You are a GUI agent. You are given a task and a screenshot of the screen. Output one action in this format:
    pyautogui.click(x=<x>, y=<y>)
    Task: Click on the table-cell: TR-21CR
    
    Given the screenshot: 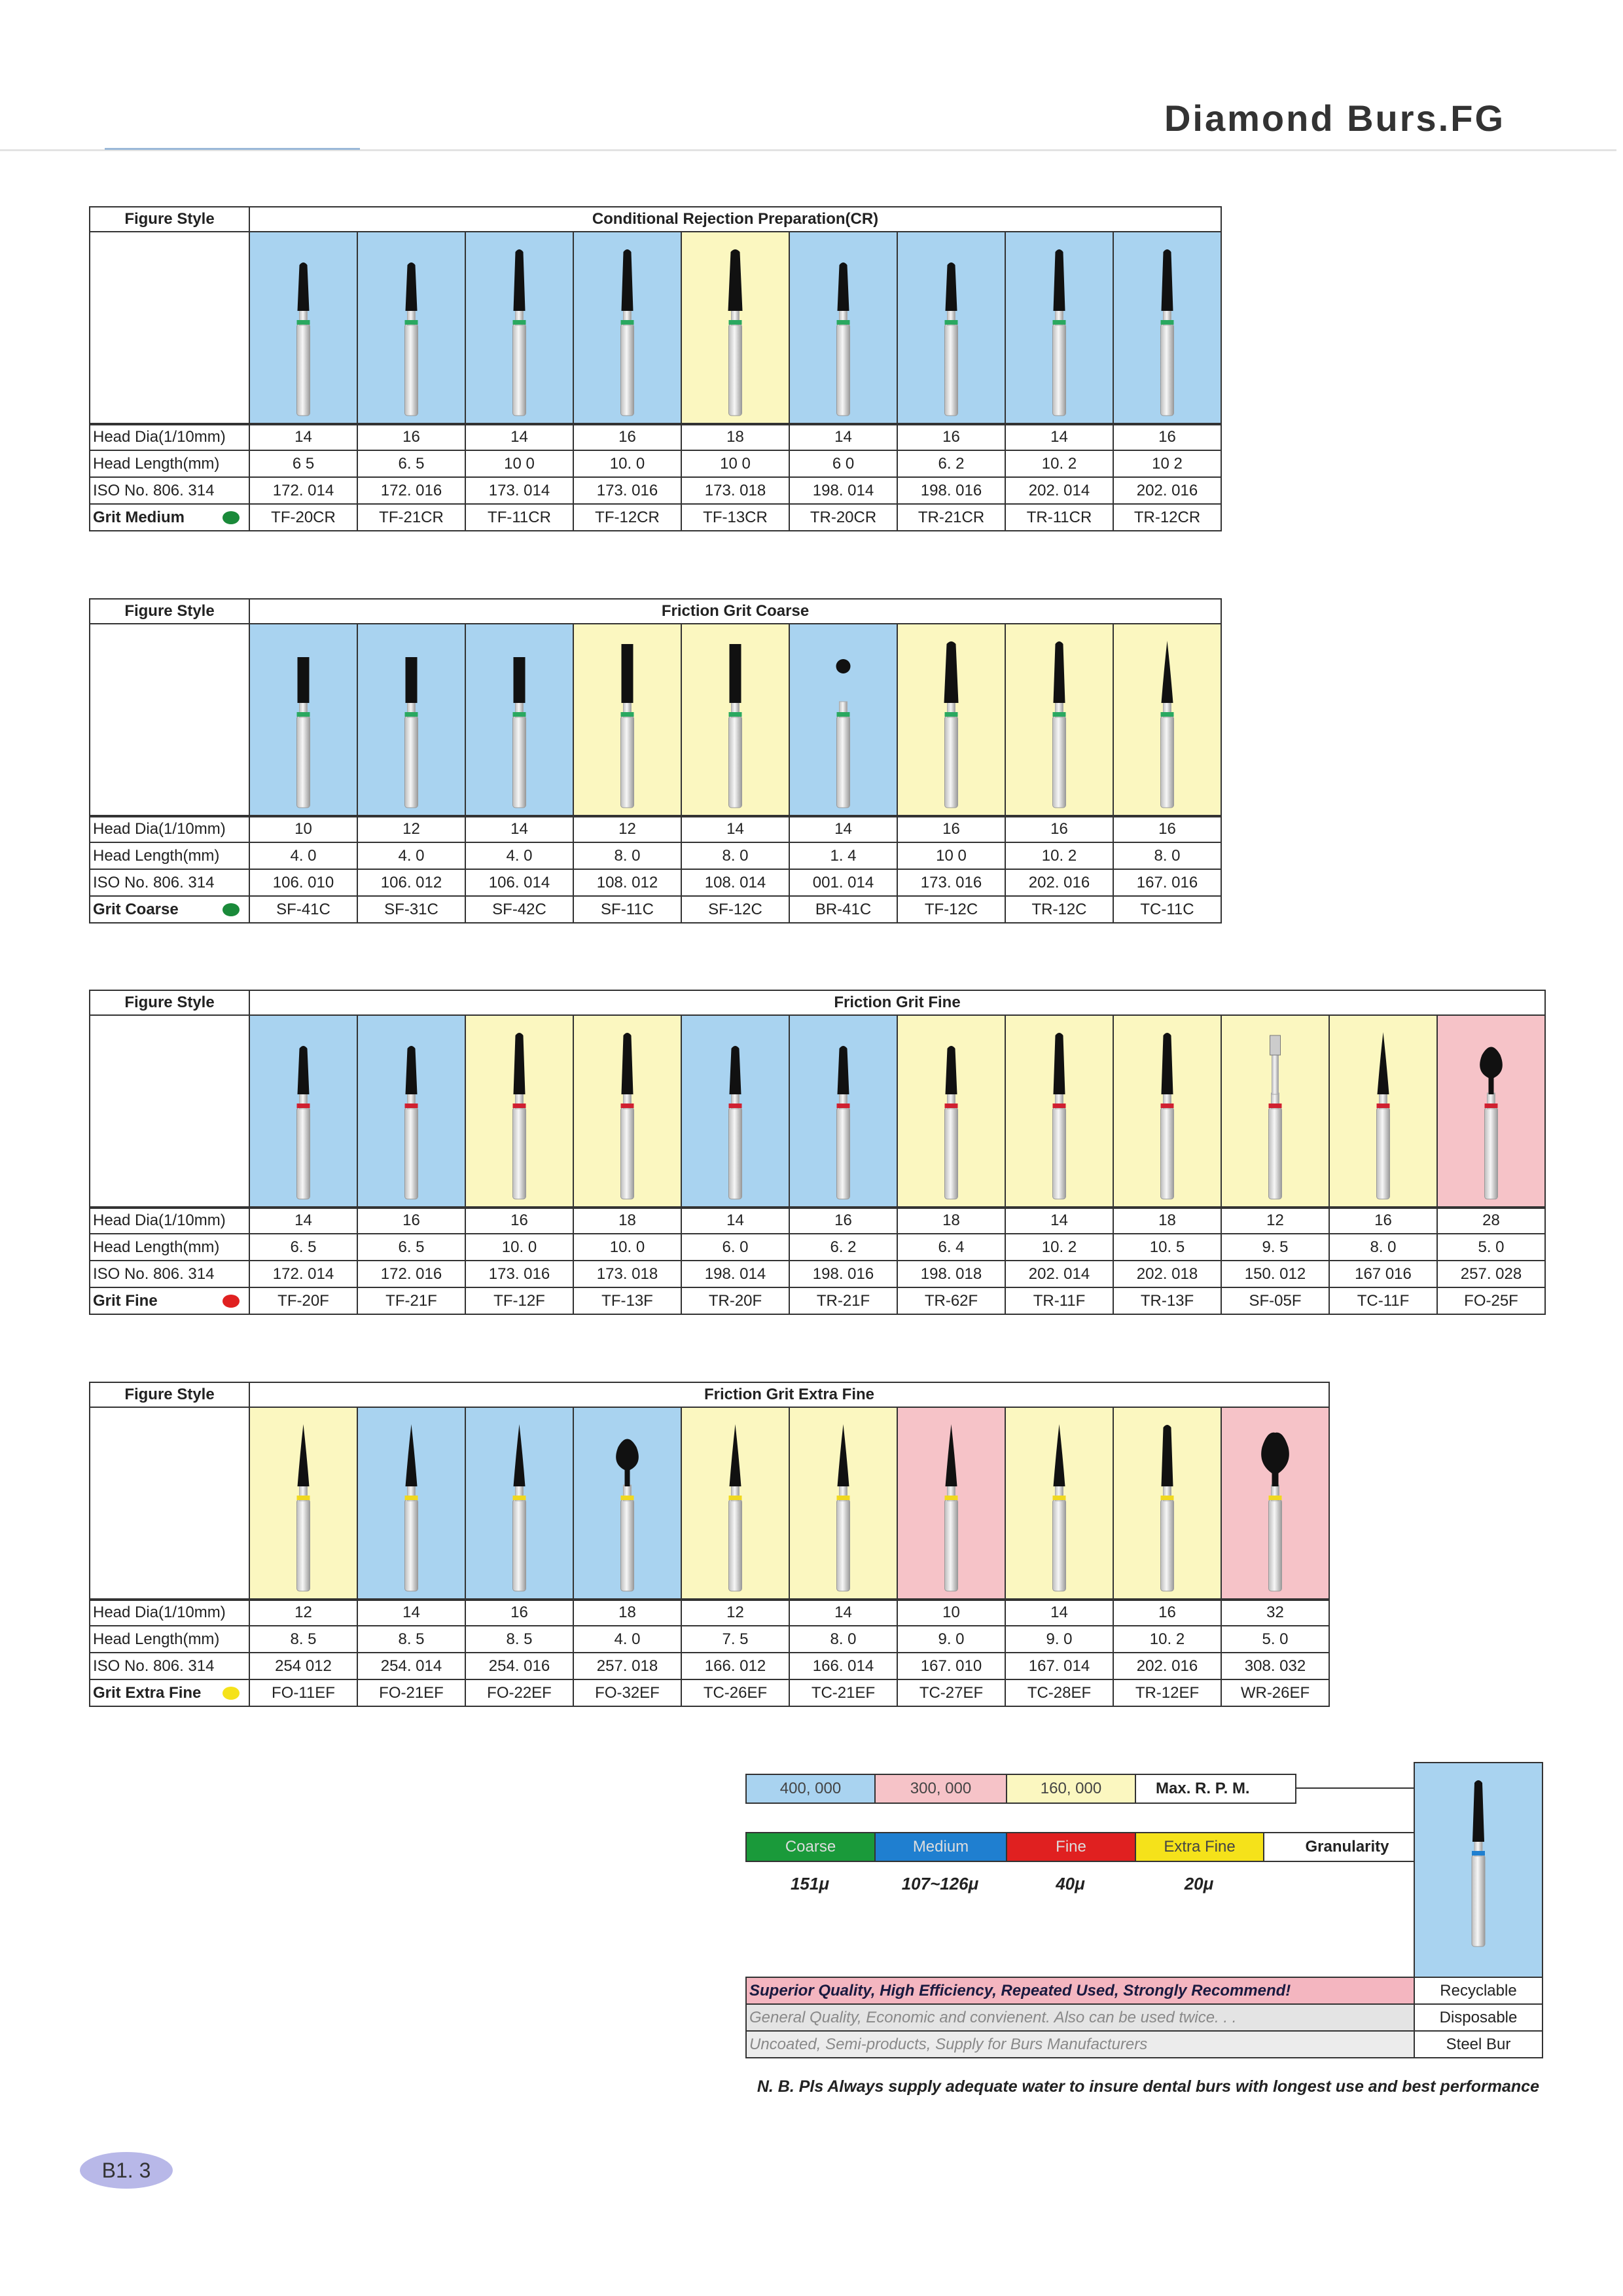 What is the action you would take?
    pyautogui.click(x=952, y=517)
    